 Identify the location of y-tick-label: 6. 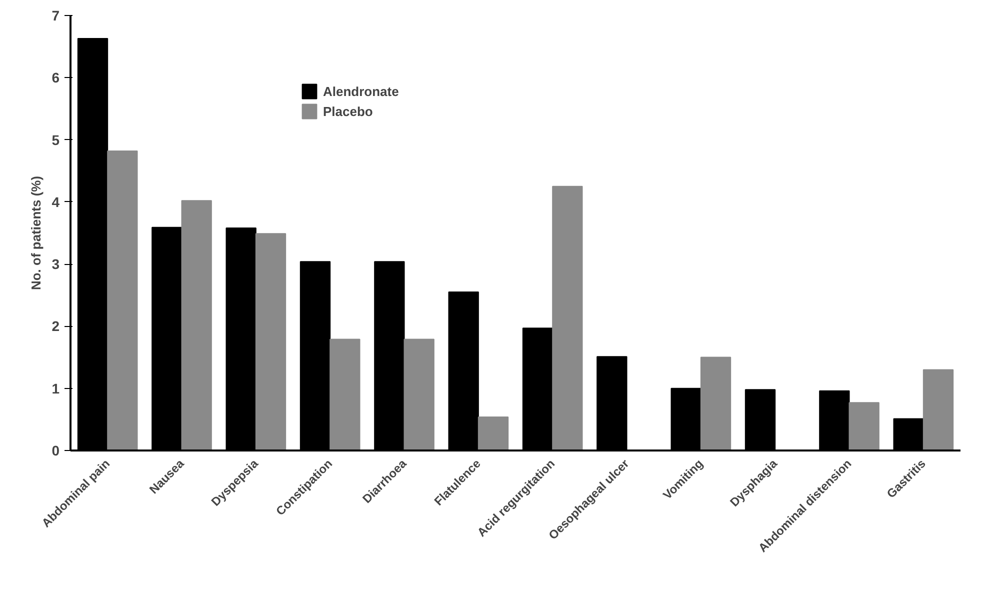
(56, 78).